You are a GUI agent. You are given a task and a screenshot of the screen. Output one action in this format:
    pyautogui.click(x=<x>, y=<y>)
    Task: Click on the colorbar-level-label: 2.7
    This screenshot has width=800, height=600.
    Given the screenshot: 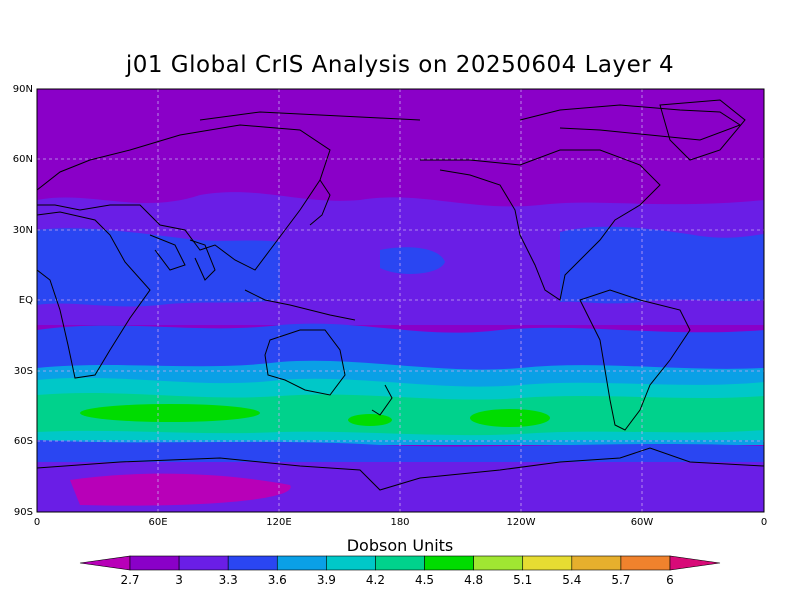 What is the action you would take?
    pyautogui.click(x=129, y=580)
    